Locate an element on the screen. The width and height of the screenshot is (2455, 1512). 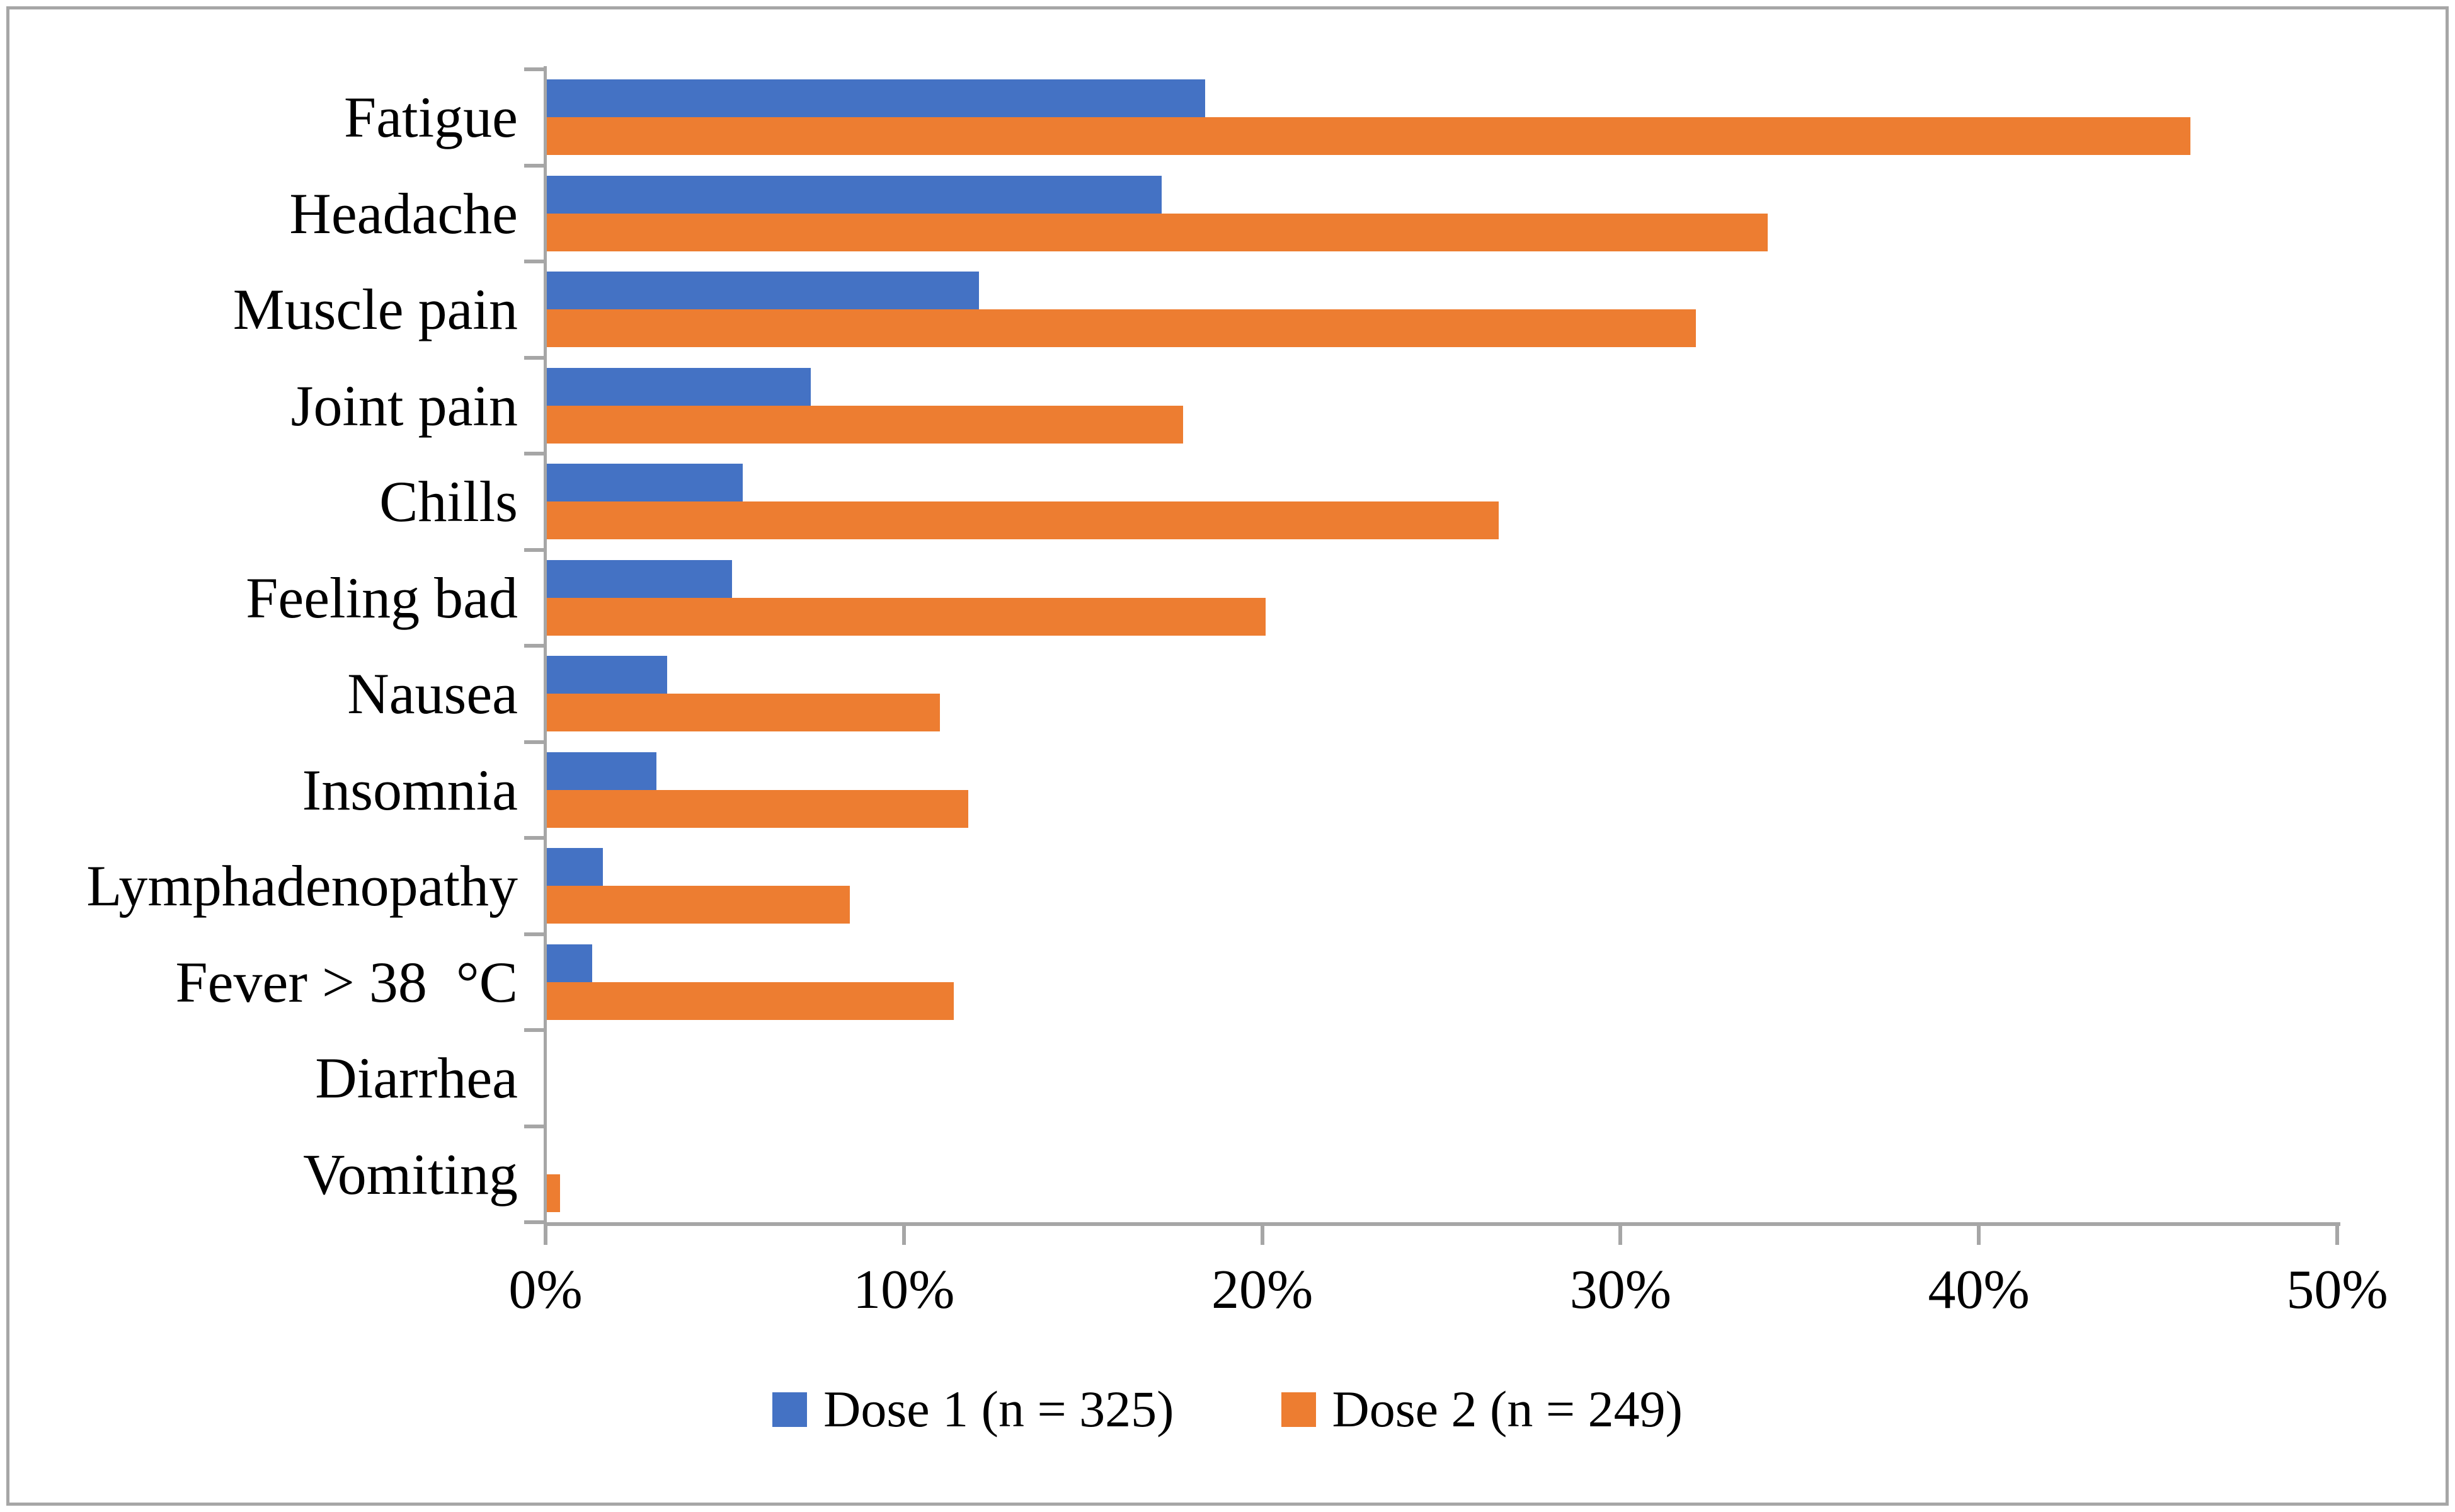
category-label: Muscle pain is located at coordinates (375, 309).